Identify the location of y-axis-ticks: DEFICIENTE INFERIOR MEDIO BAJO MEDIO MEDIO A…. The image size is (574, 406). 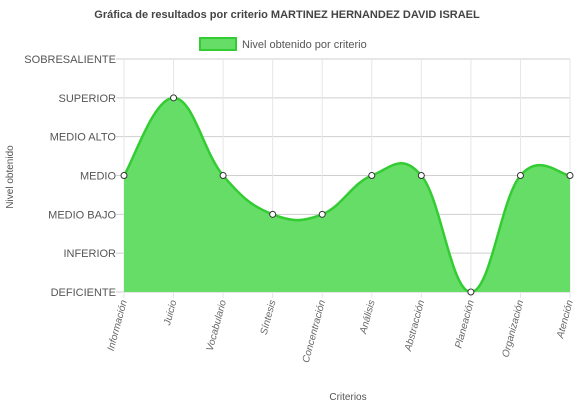
(70, 176).